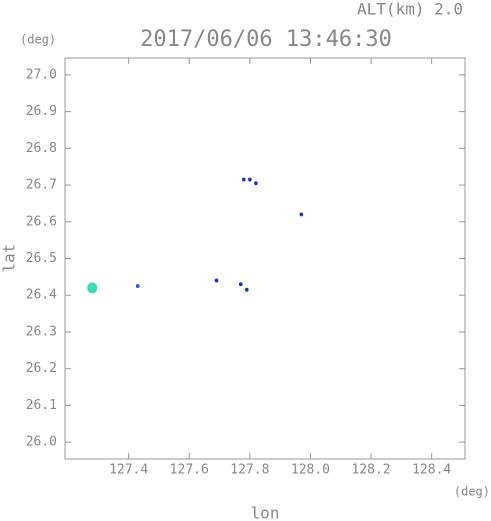 The height and width of the screenshot is (521, 491). I want to click on subtitle: ALT(km) 2.0, so click(410, 9).